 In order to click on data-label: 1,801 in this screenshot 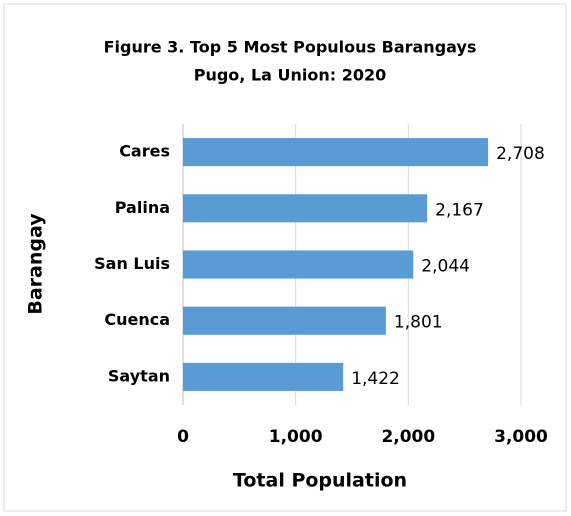, I will do `click(418, 323)`.